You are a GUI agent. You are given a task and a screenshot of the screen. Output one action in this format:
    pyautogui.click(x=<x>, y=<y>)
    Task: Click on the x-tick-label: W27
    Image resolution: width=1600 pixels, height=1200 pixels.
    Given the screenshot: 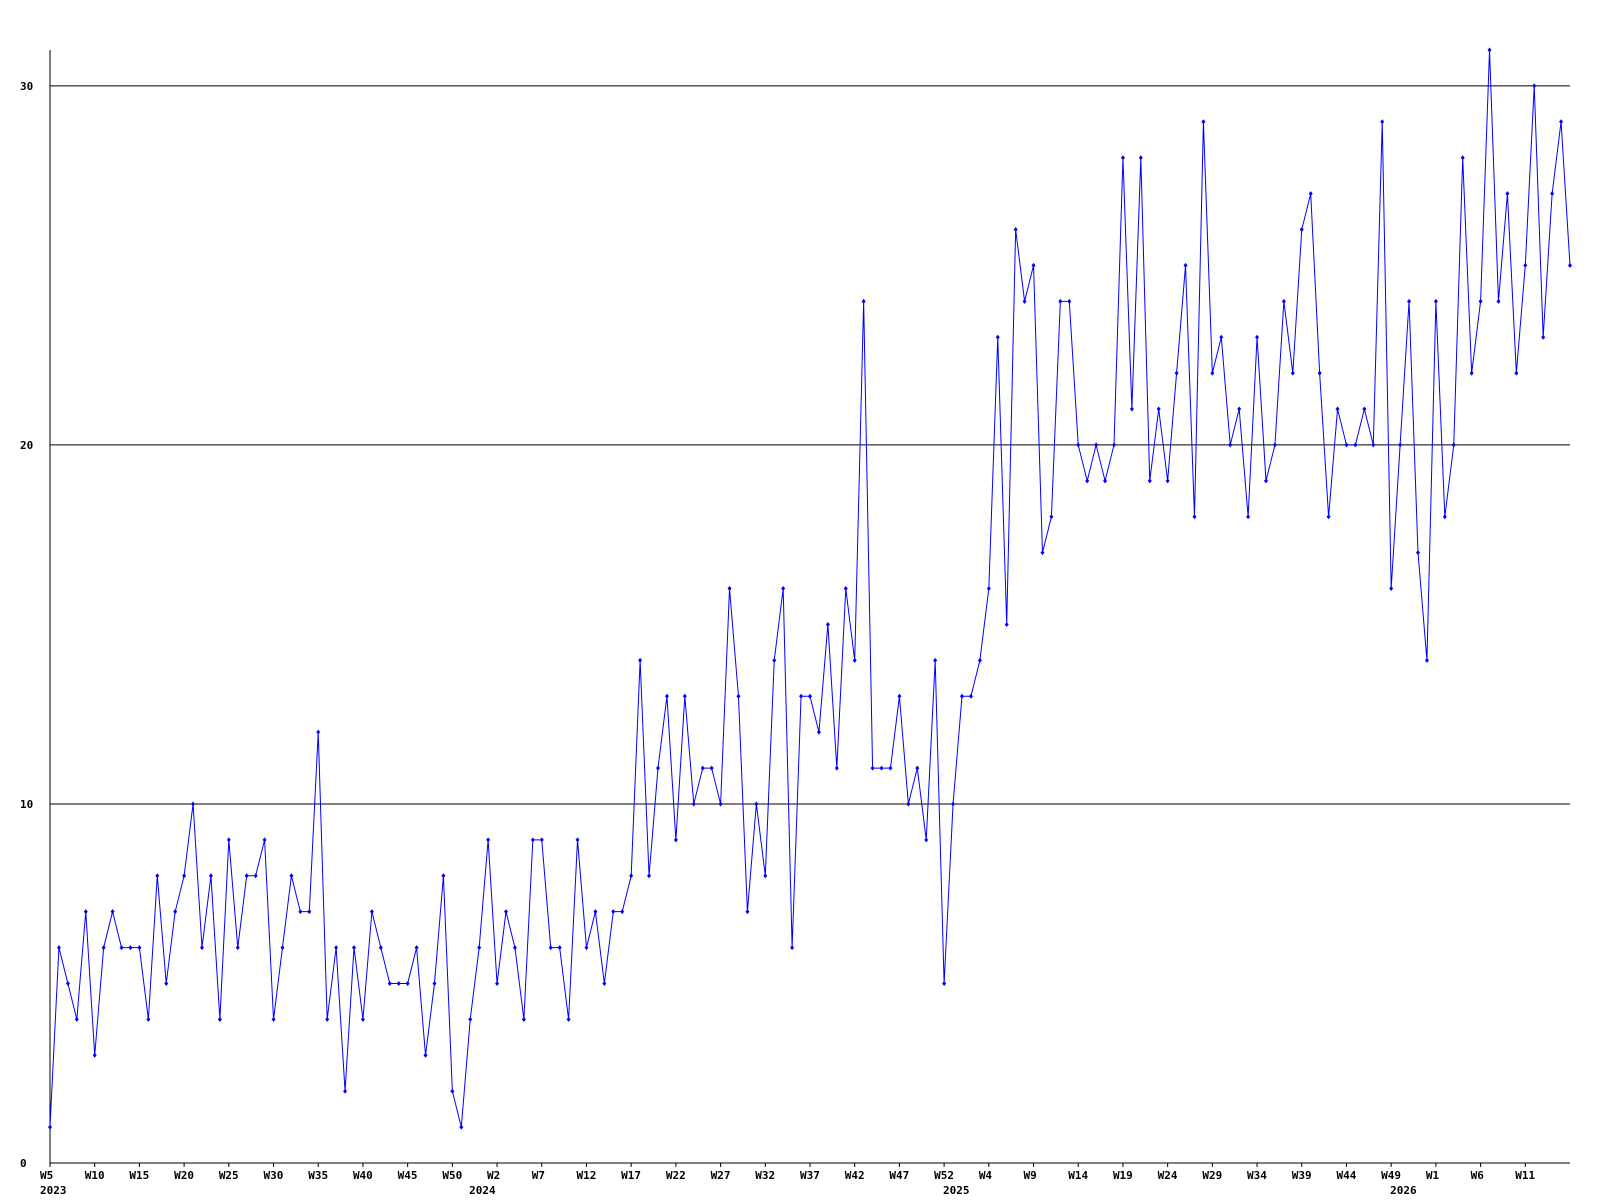 What is the action you would take?
    pyautogui.click(x=721, y=1175)
    